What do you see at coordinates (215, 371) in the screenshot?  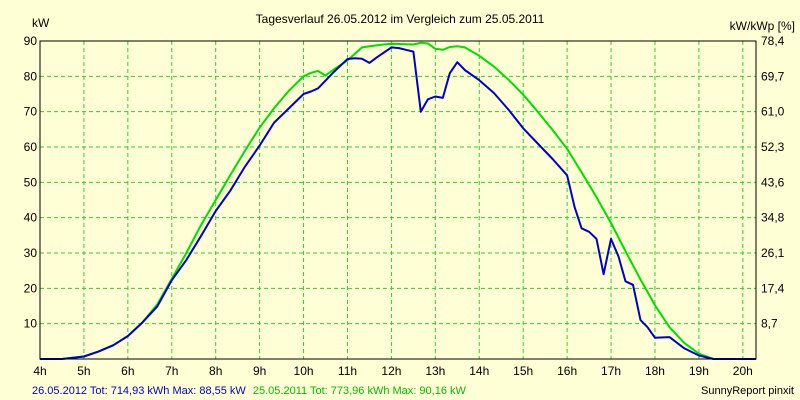 I see `x-tick-label: 8h` at bounding box center [215, 371].